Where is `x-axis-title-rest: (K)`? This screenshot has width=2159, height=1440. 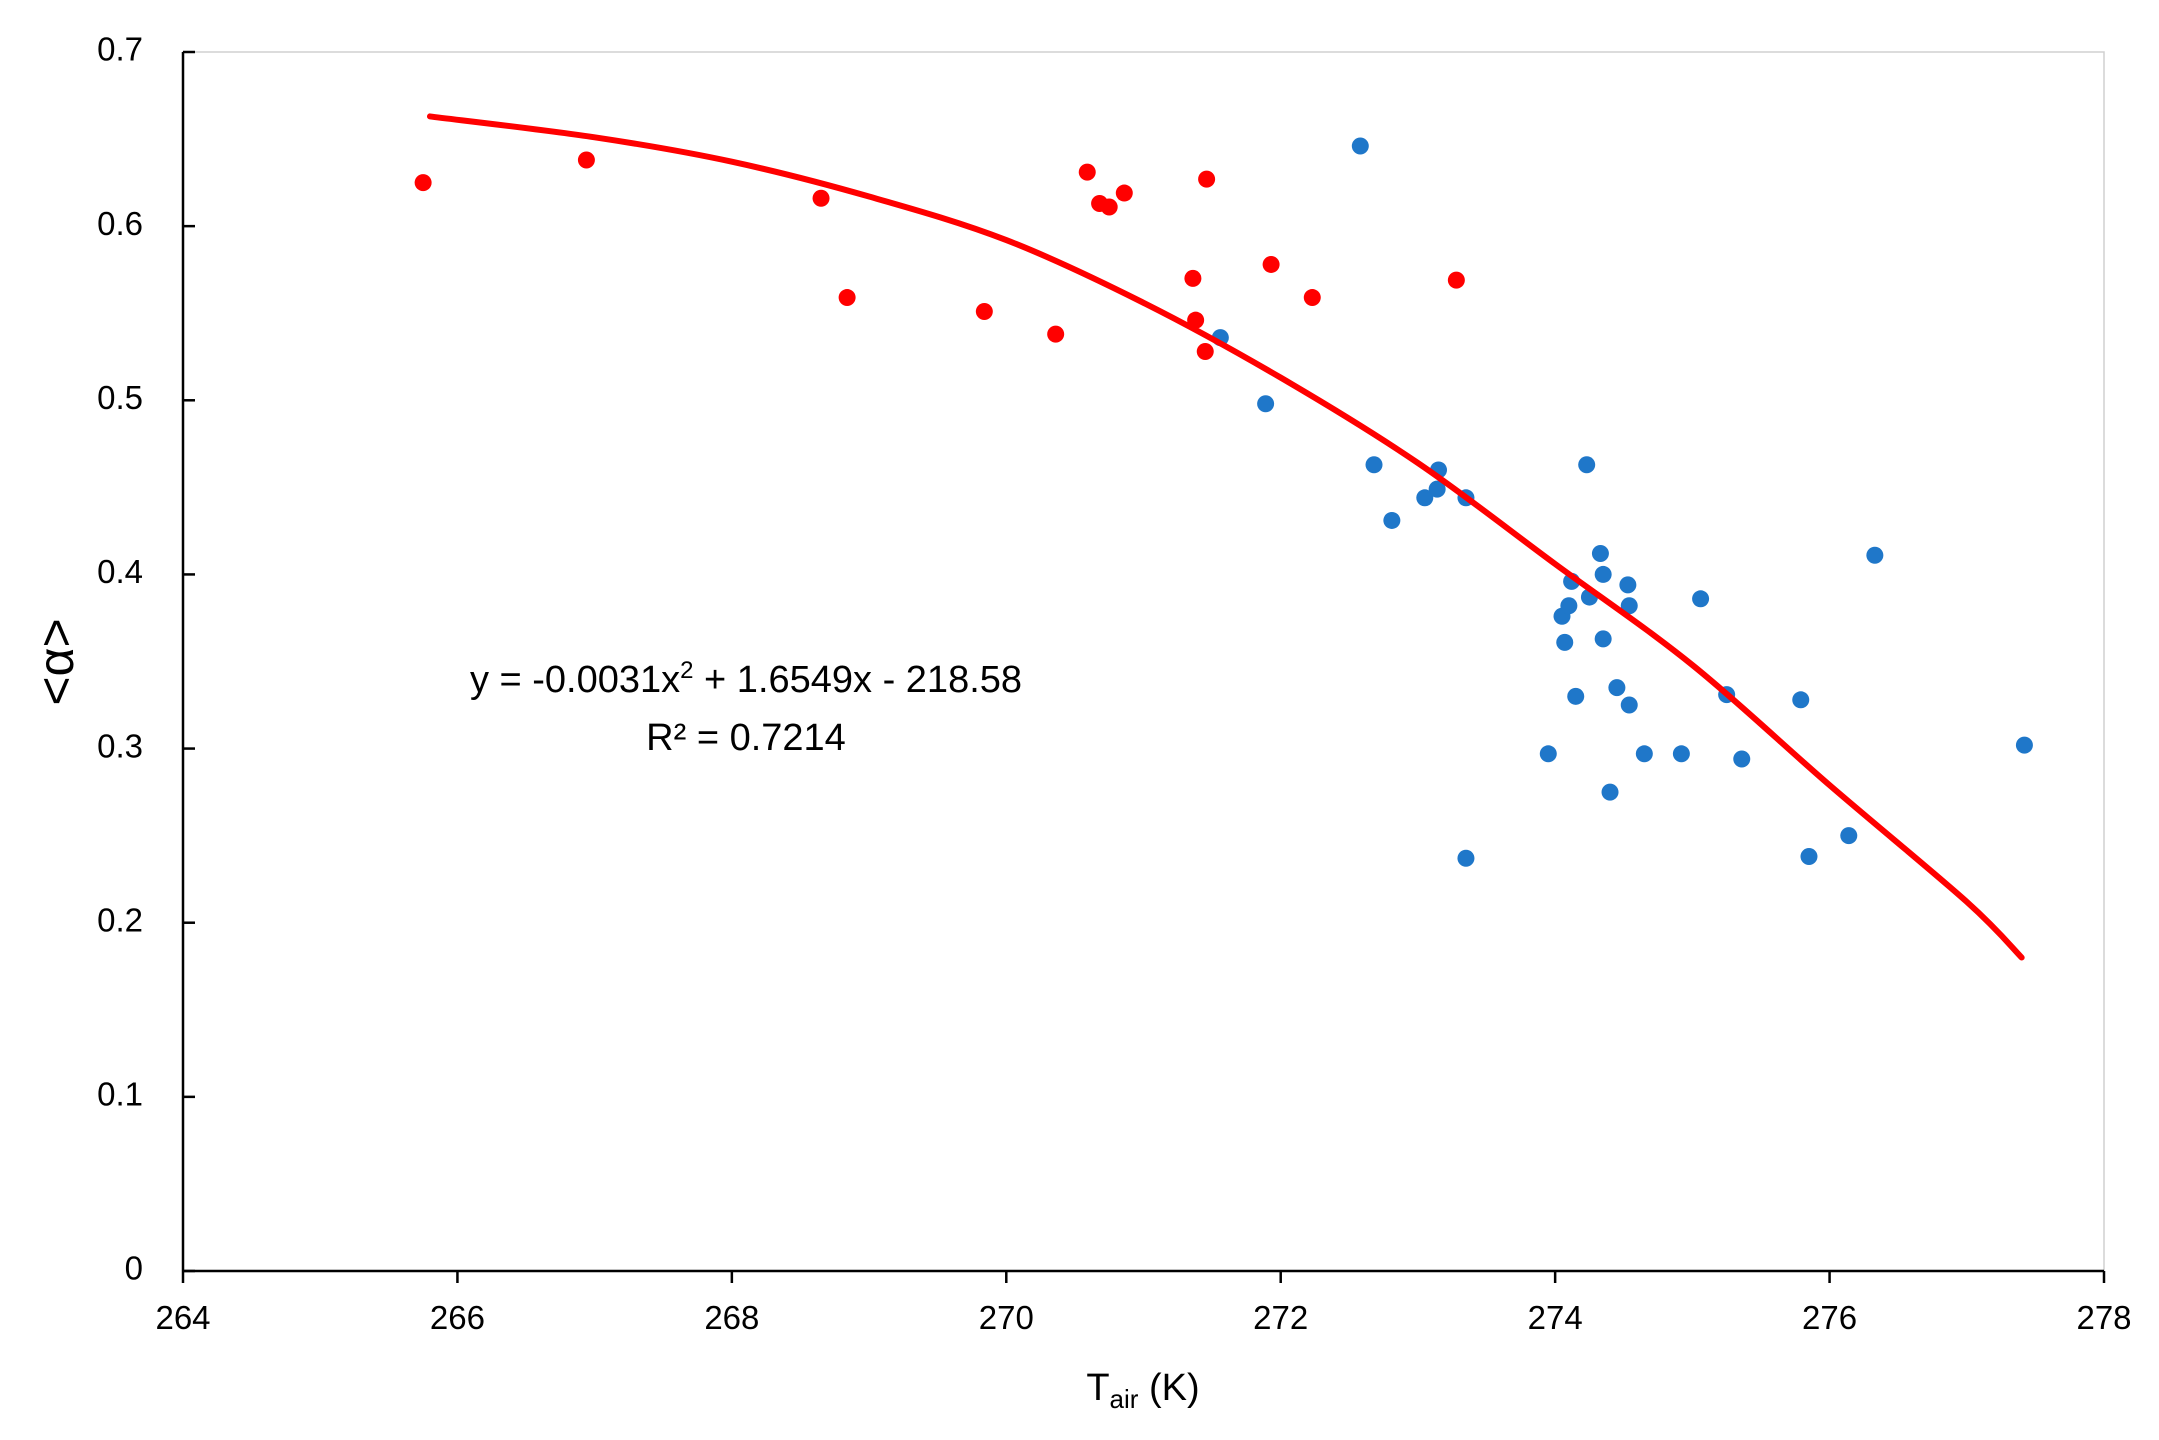 x-axis-title-rest: (K) is located at coordinates (1168, 1388).